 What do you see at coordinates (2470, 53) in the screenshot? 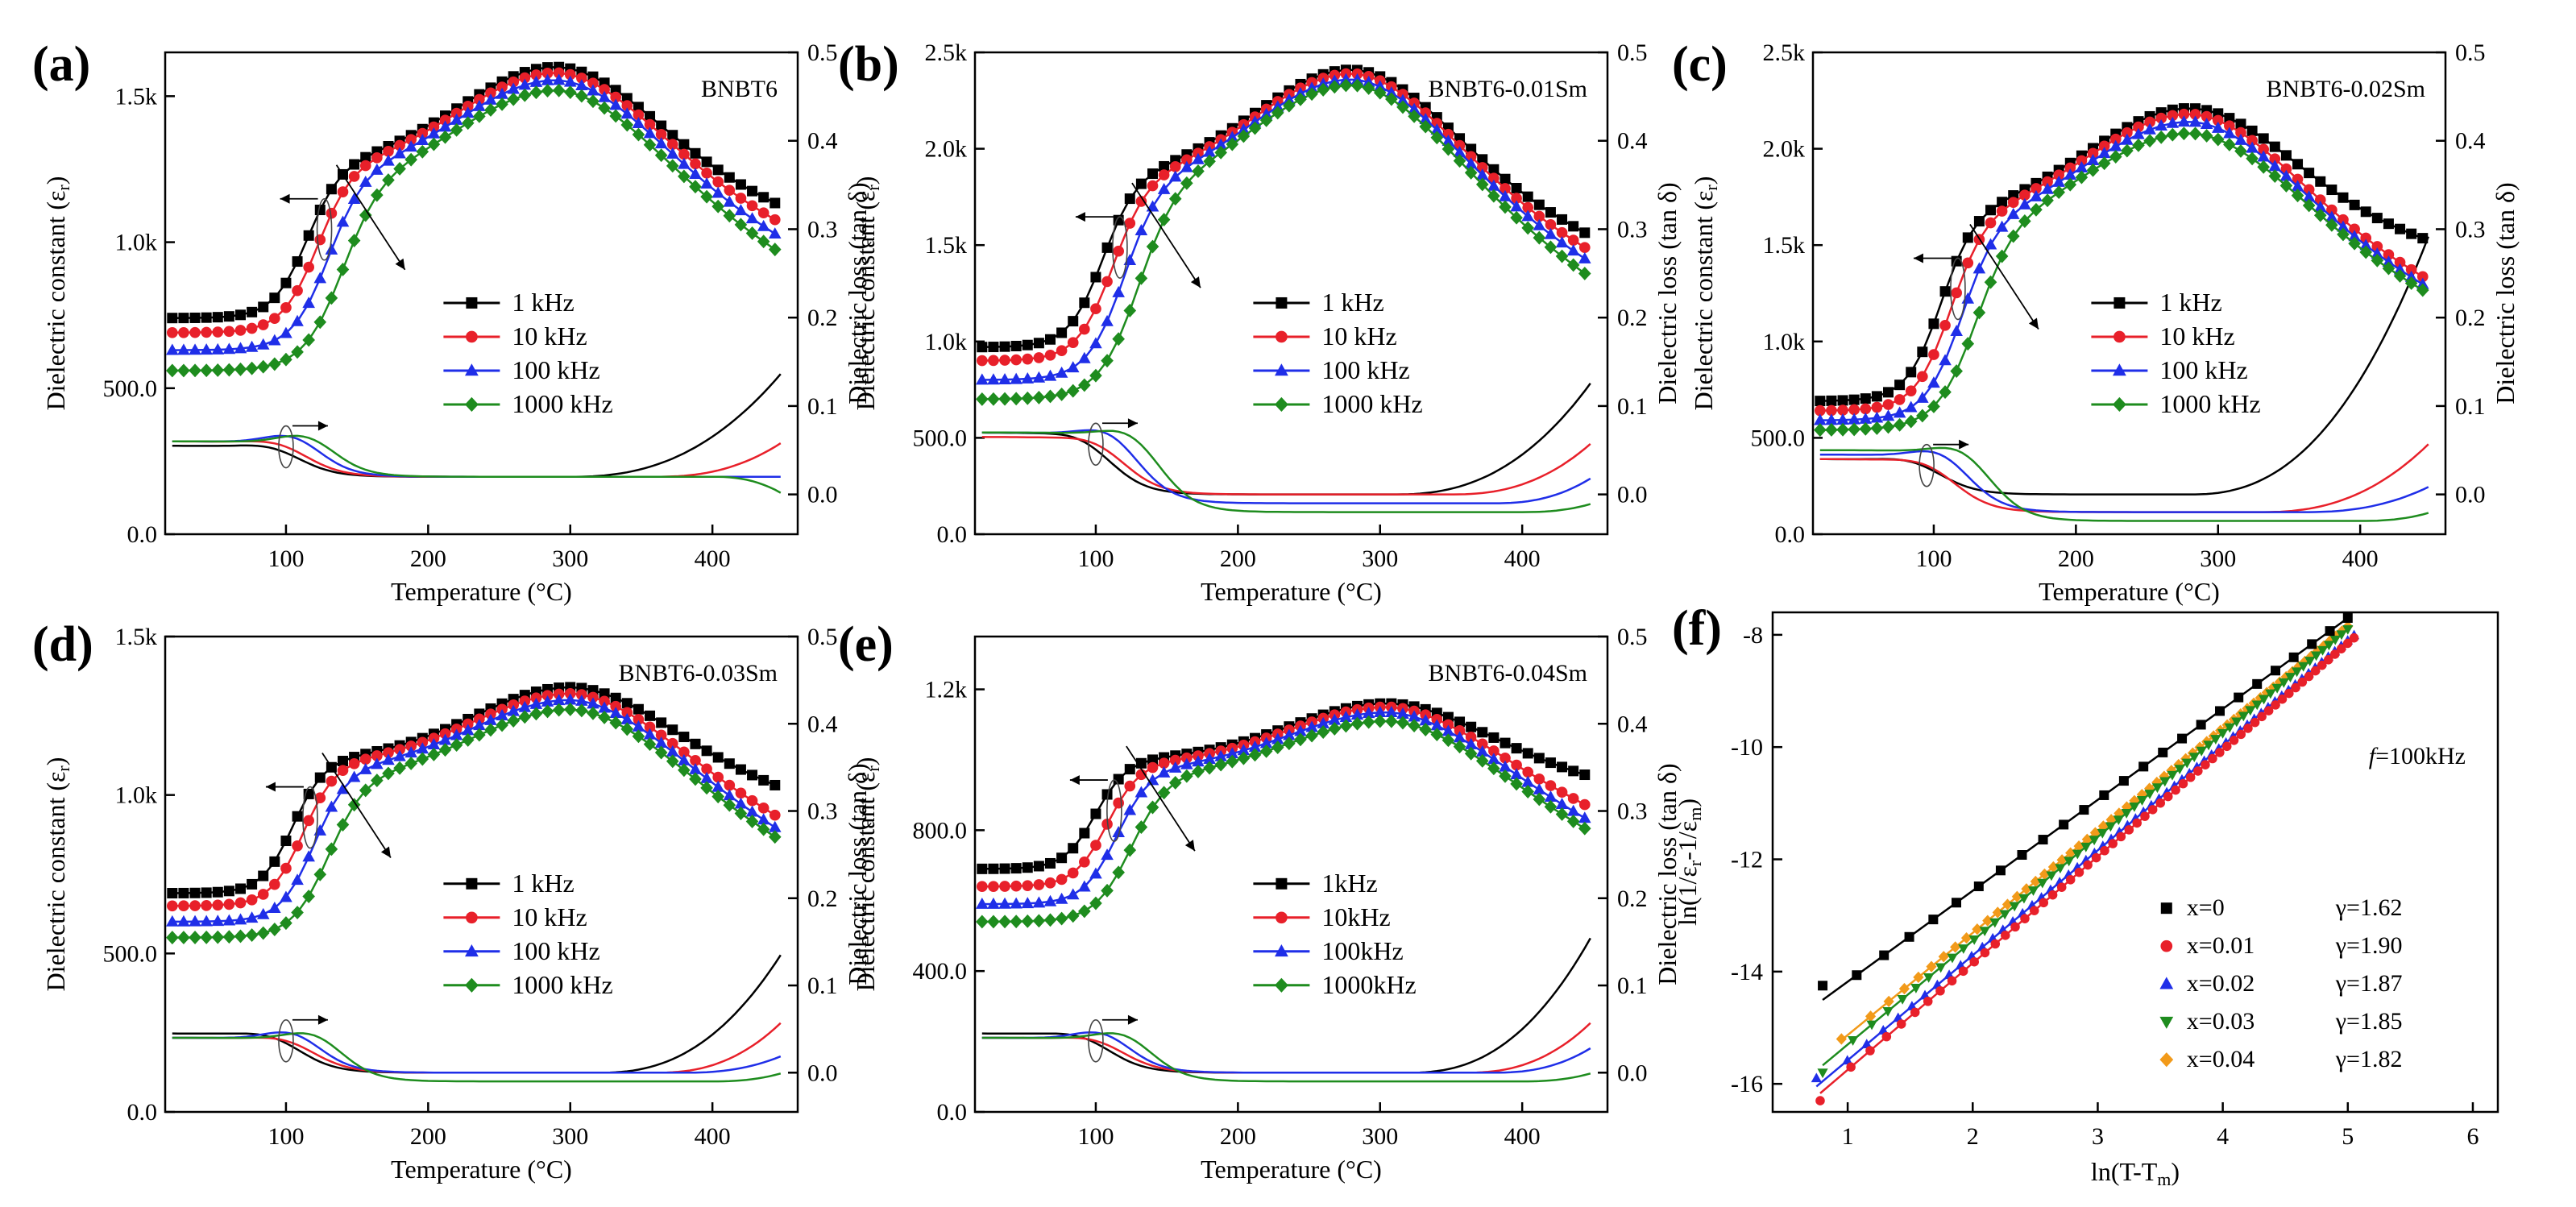
I see `y-right-tick-label: 0.5` at bounding box center [2470, 53].